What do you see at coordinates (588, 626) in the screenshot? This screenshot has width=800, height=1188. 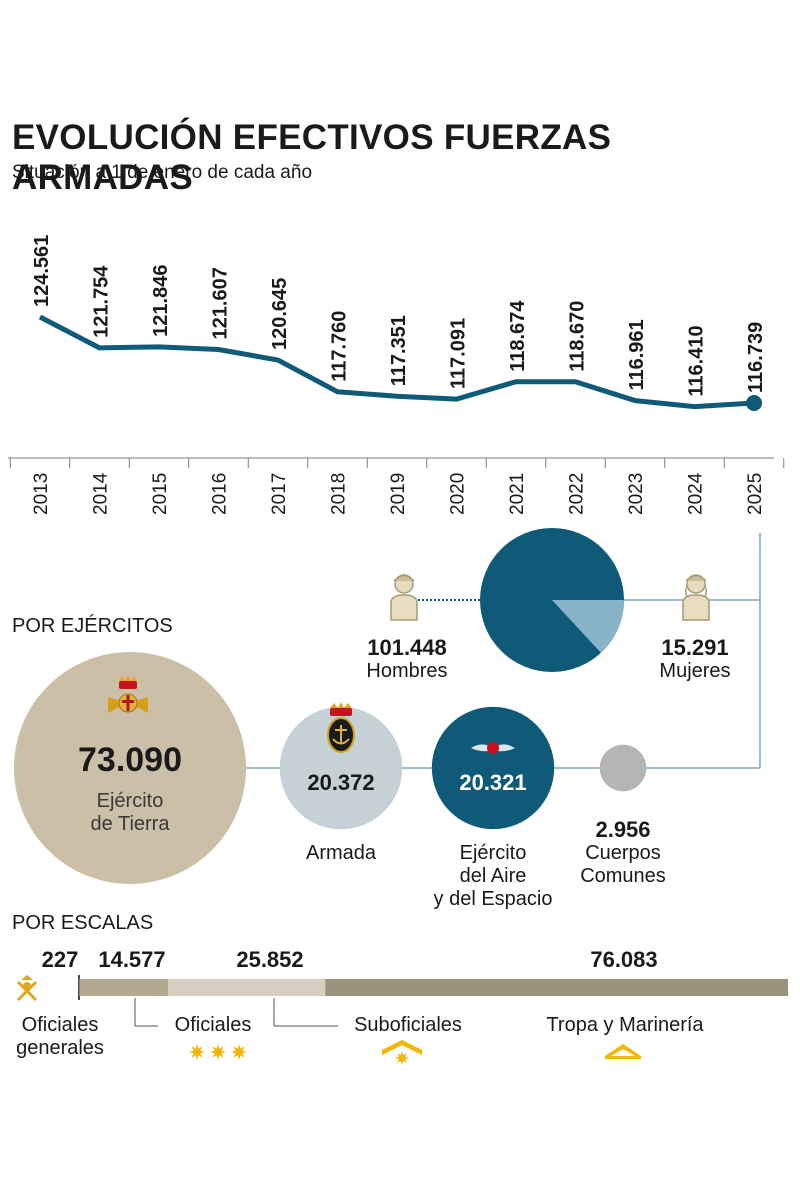 I see `pie-slice-mujeres` at bounding box center [588, 626].